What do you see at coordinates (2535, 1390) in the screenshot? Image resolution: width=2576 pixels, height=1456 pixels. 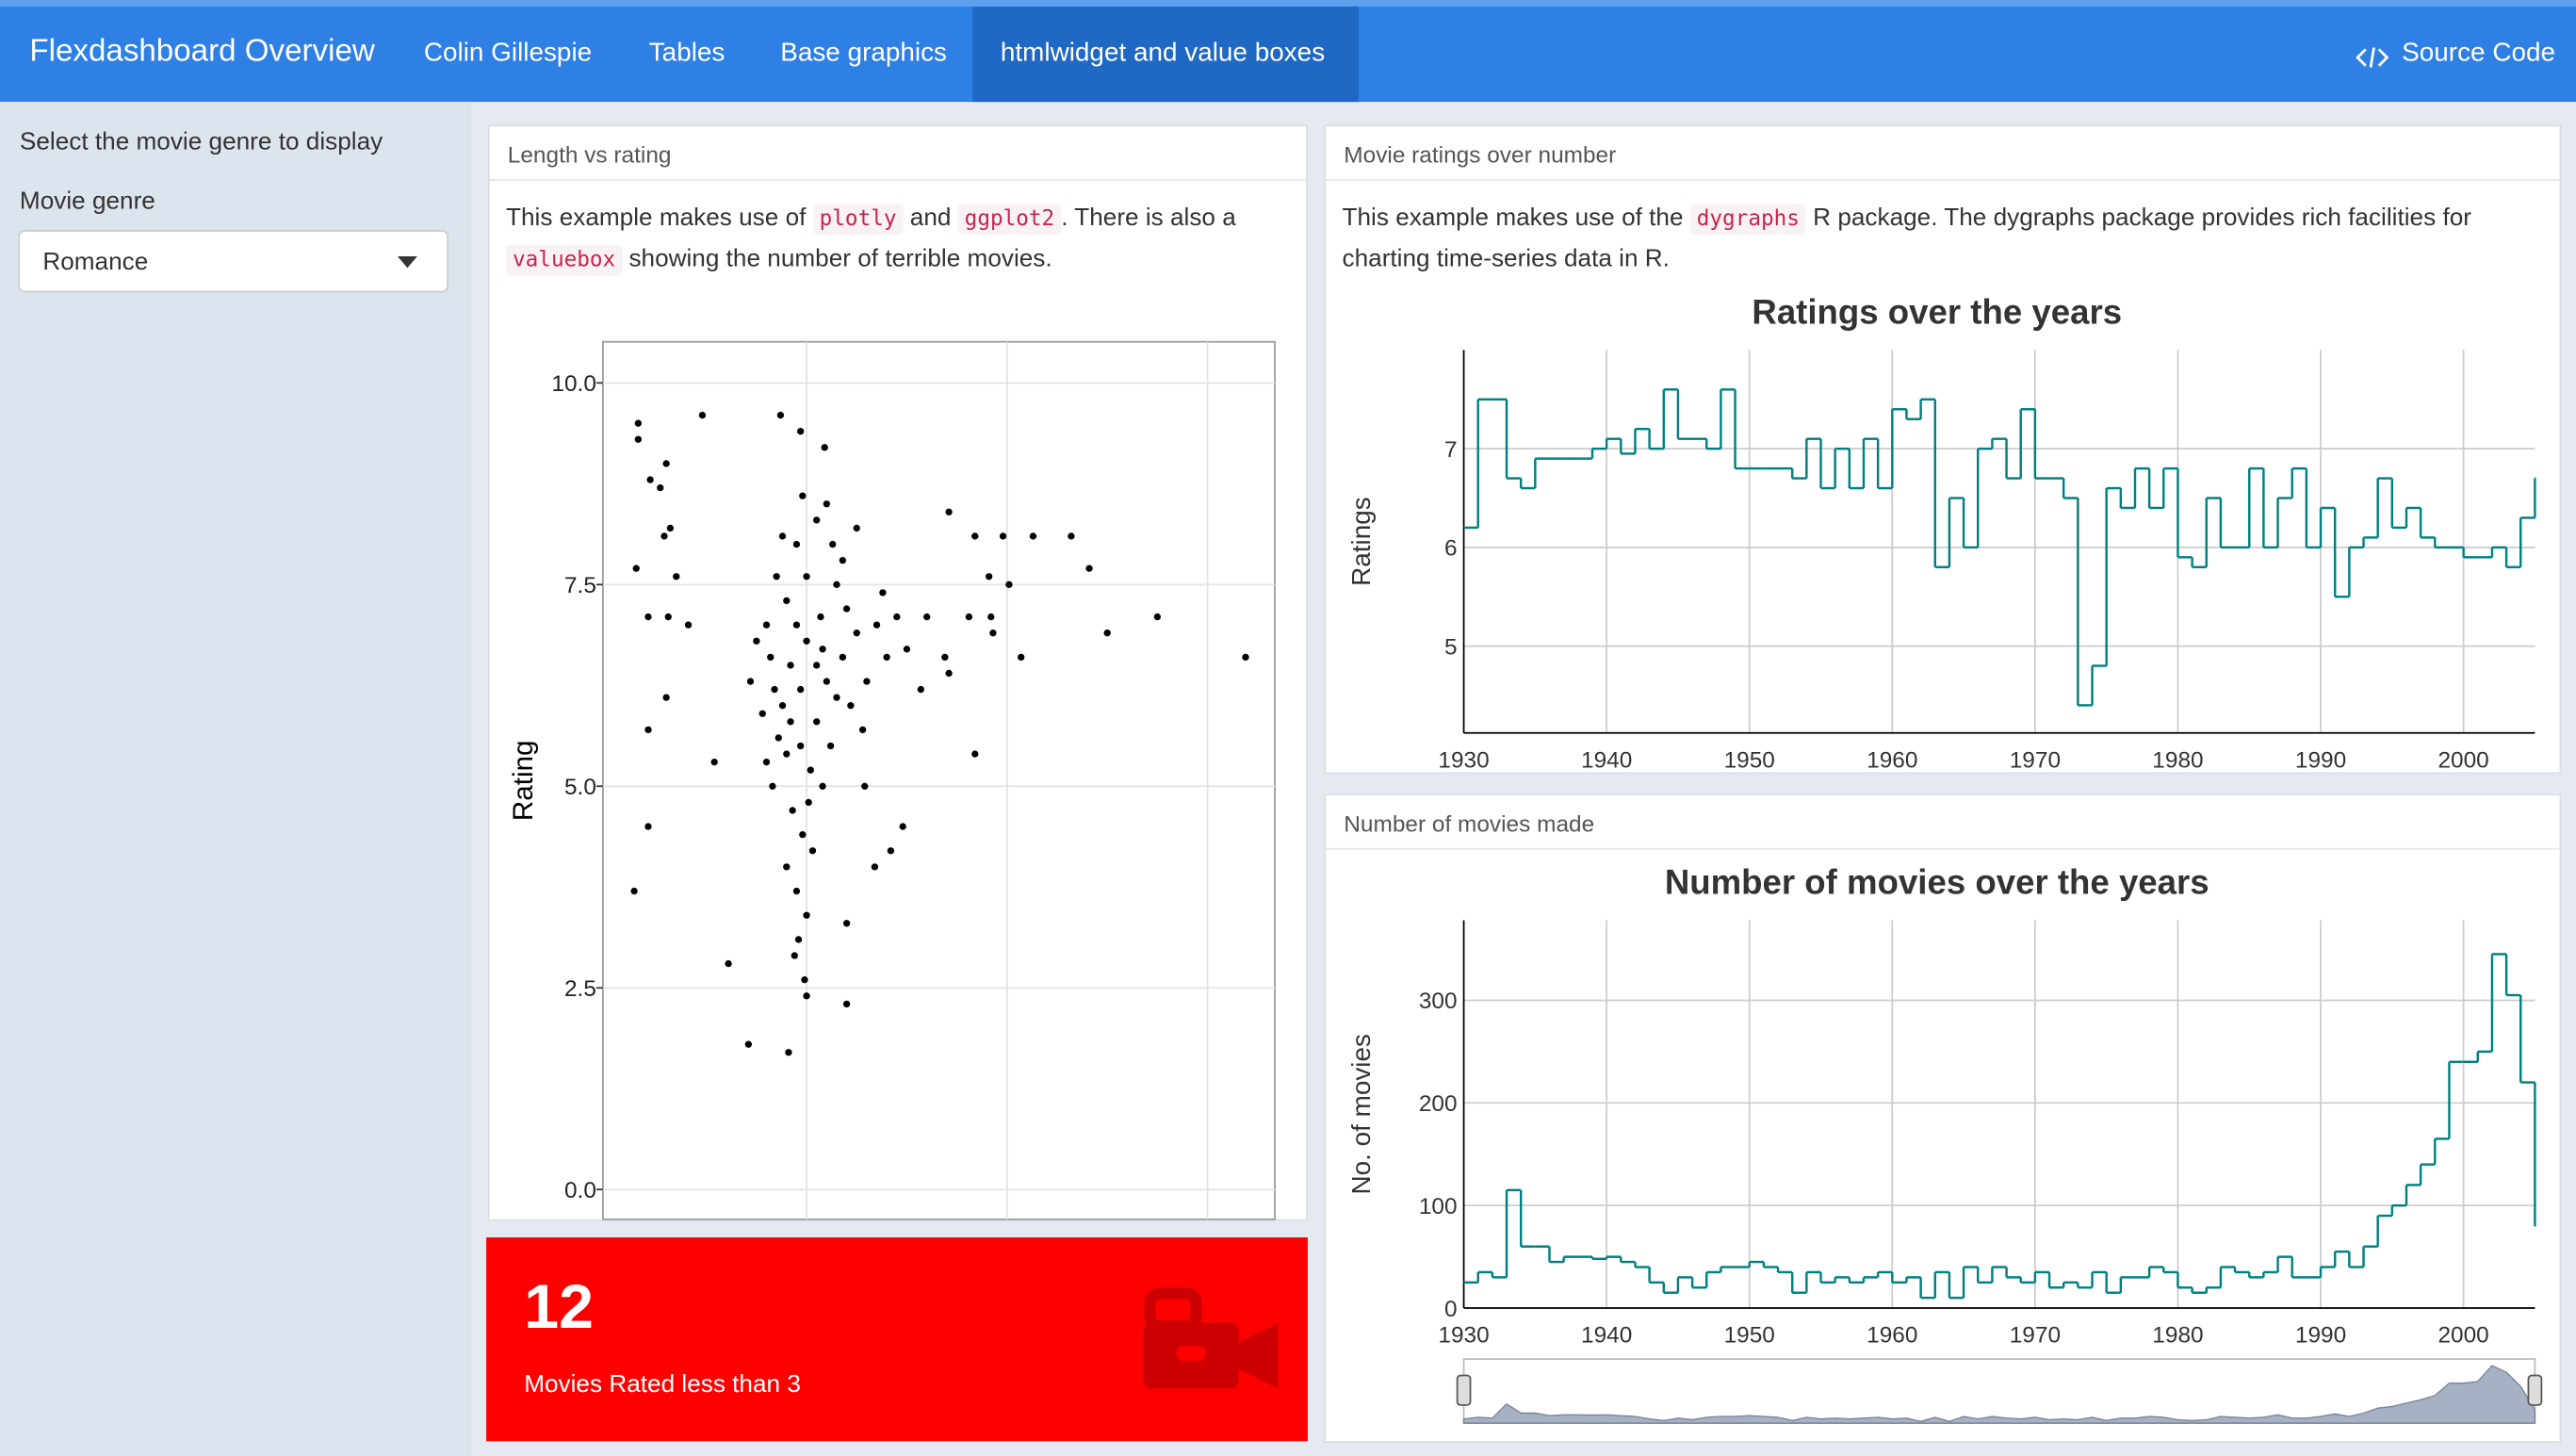 I see `range-handle` at bounding box center [2535, 1390].